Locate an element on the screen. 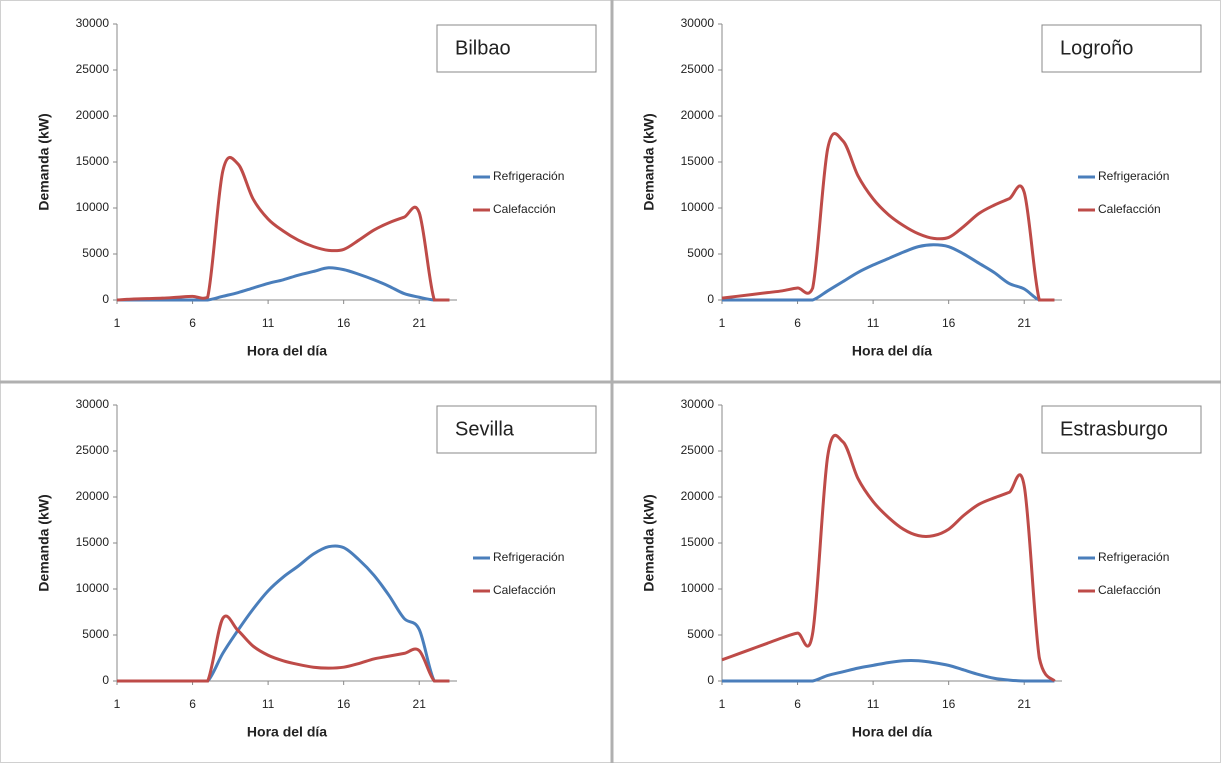 The width and height of the screenshot is (1221, 763). chart-title: Bilbao is located at coordinates (483, 48).